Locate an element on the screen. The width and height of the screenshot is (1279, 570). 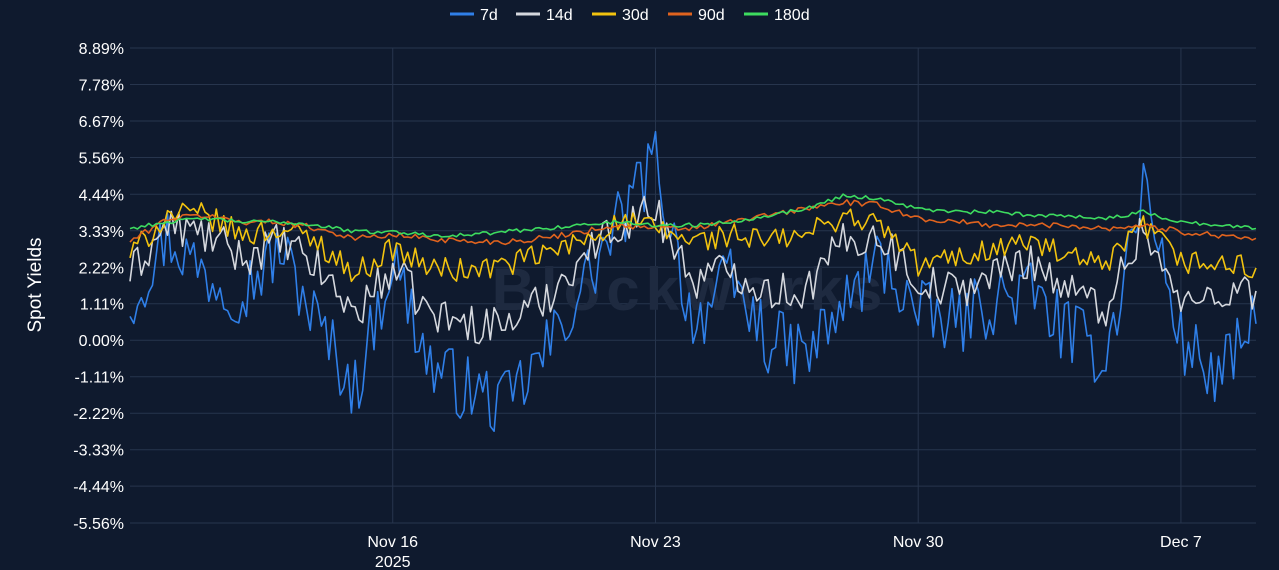
y-tick-label: 4.44% is located at coordinates (101, 195).